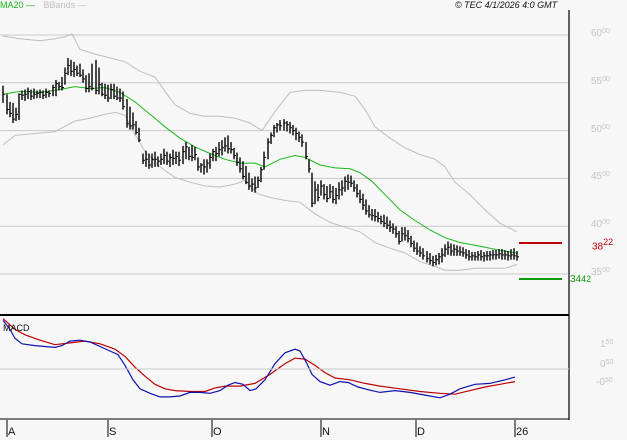 Image resolution: width=627 pixels, height=440 pixels. Describe the element at coordinates (607, 344) in the screenshot. I see `macd-axis-label: 150` at that location.